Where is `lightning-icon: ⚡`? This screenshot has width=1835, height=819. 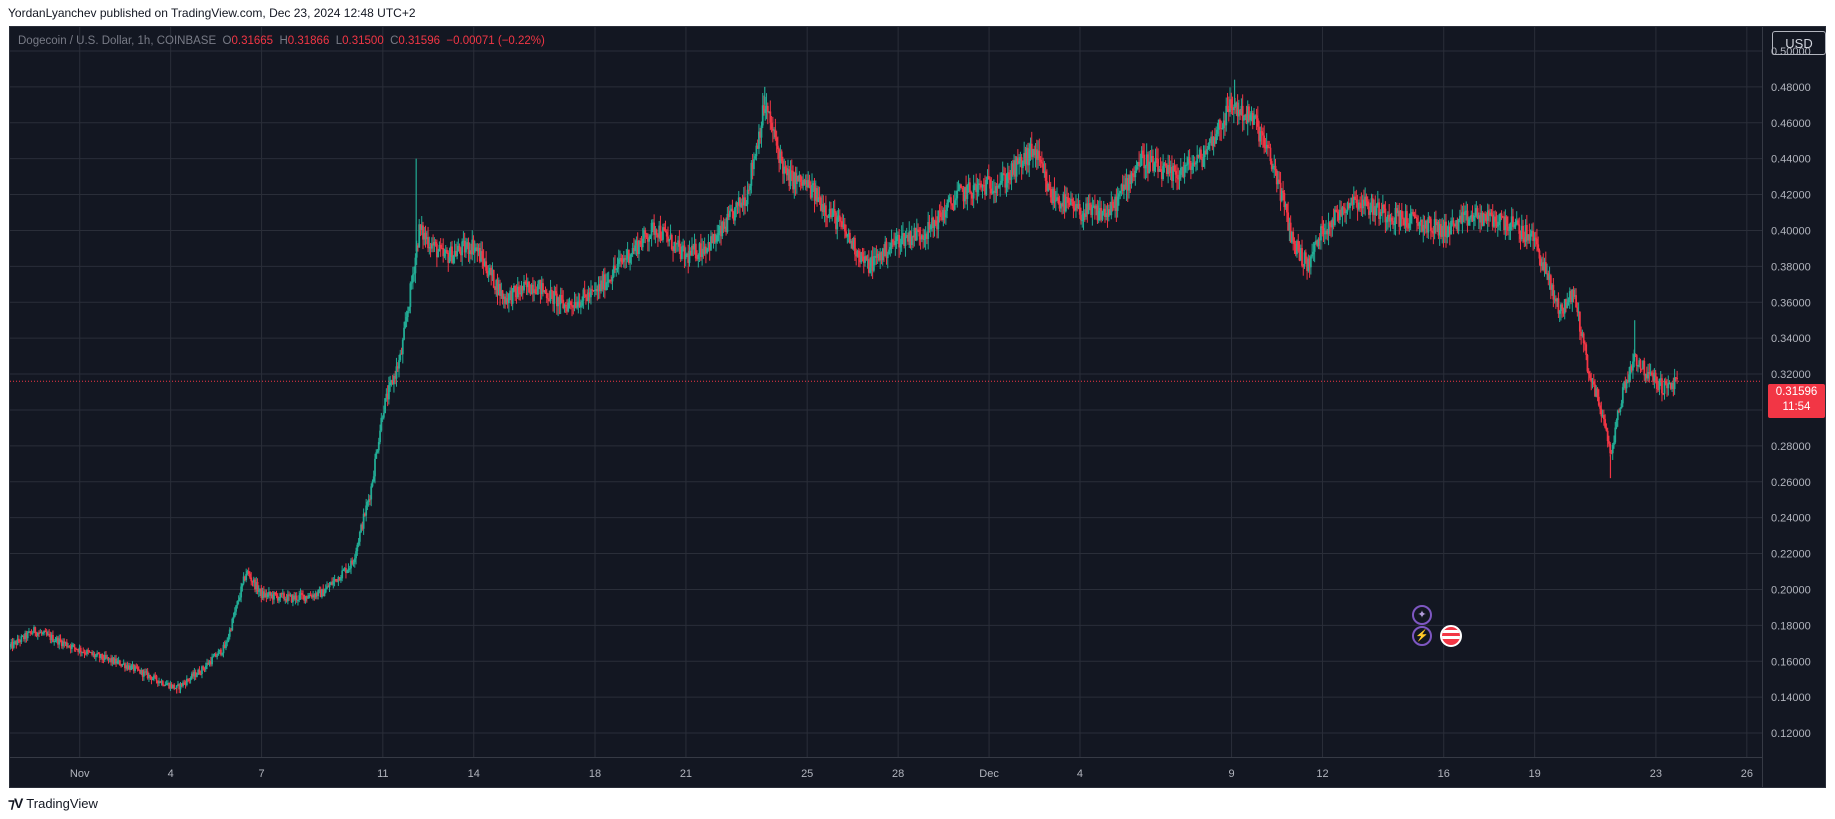
lightning-icon: ⚡ is located at coordinates (1422, 636).